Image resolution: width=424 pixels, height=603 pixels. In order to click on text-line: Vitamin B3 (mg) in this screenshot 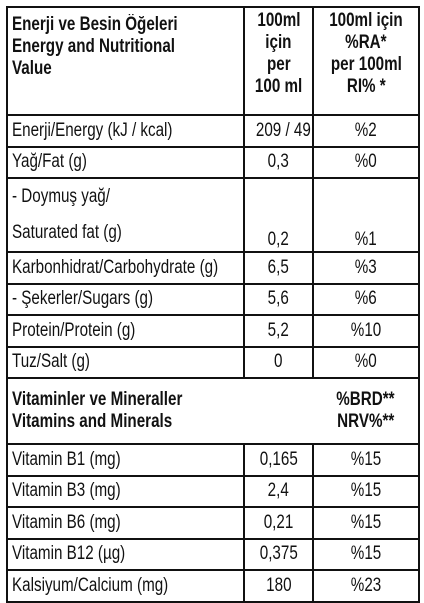, I will do `click(125, 491)`.